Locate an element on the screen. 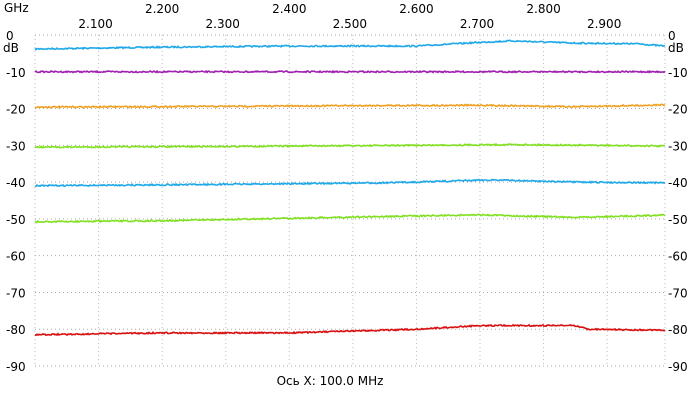 This screenshot has width=700, height=403. y-tick-right-3: -30 is located at coordinates (678, 146).